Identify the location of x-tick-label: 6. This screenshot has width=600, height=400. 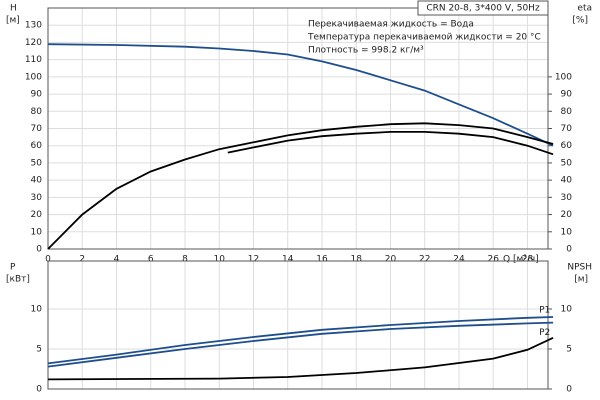
(151, 260).